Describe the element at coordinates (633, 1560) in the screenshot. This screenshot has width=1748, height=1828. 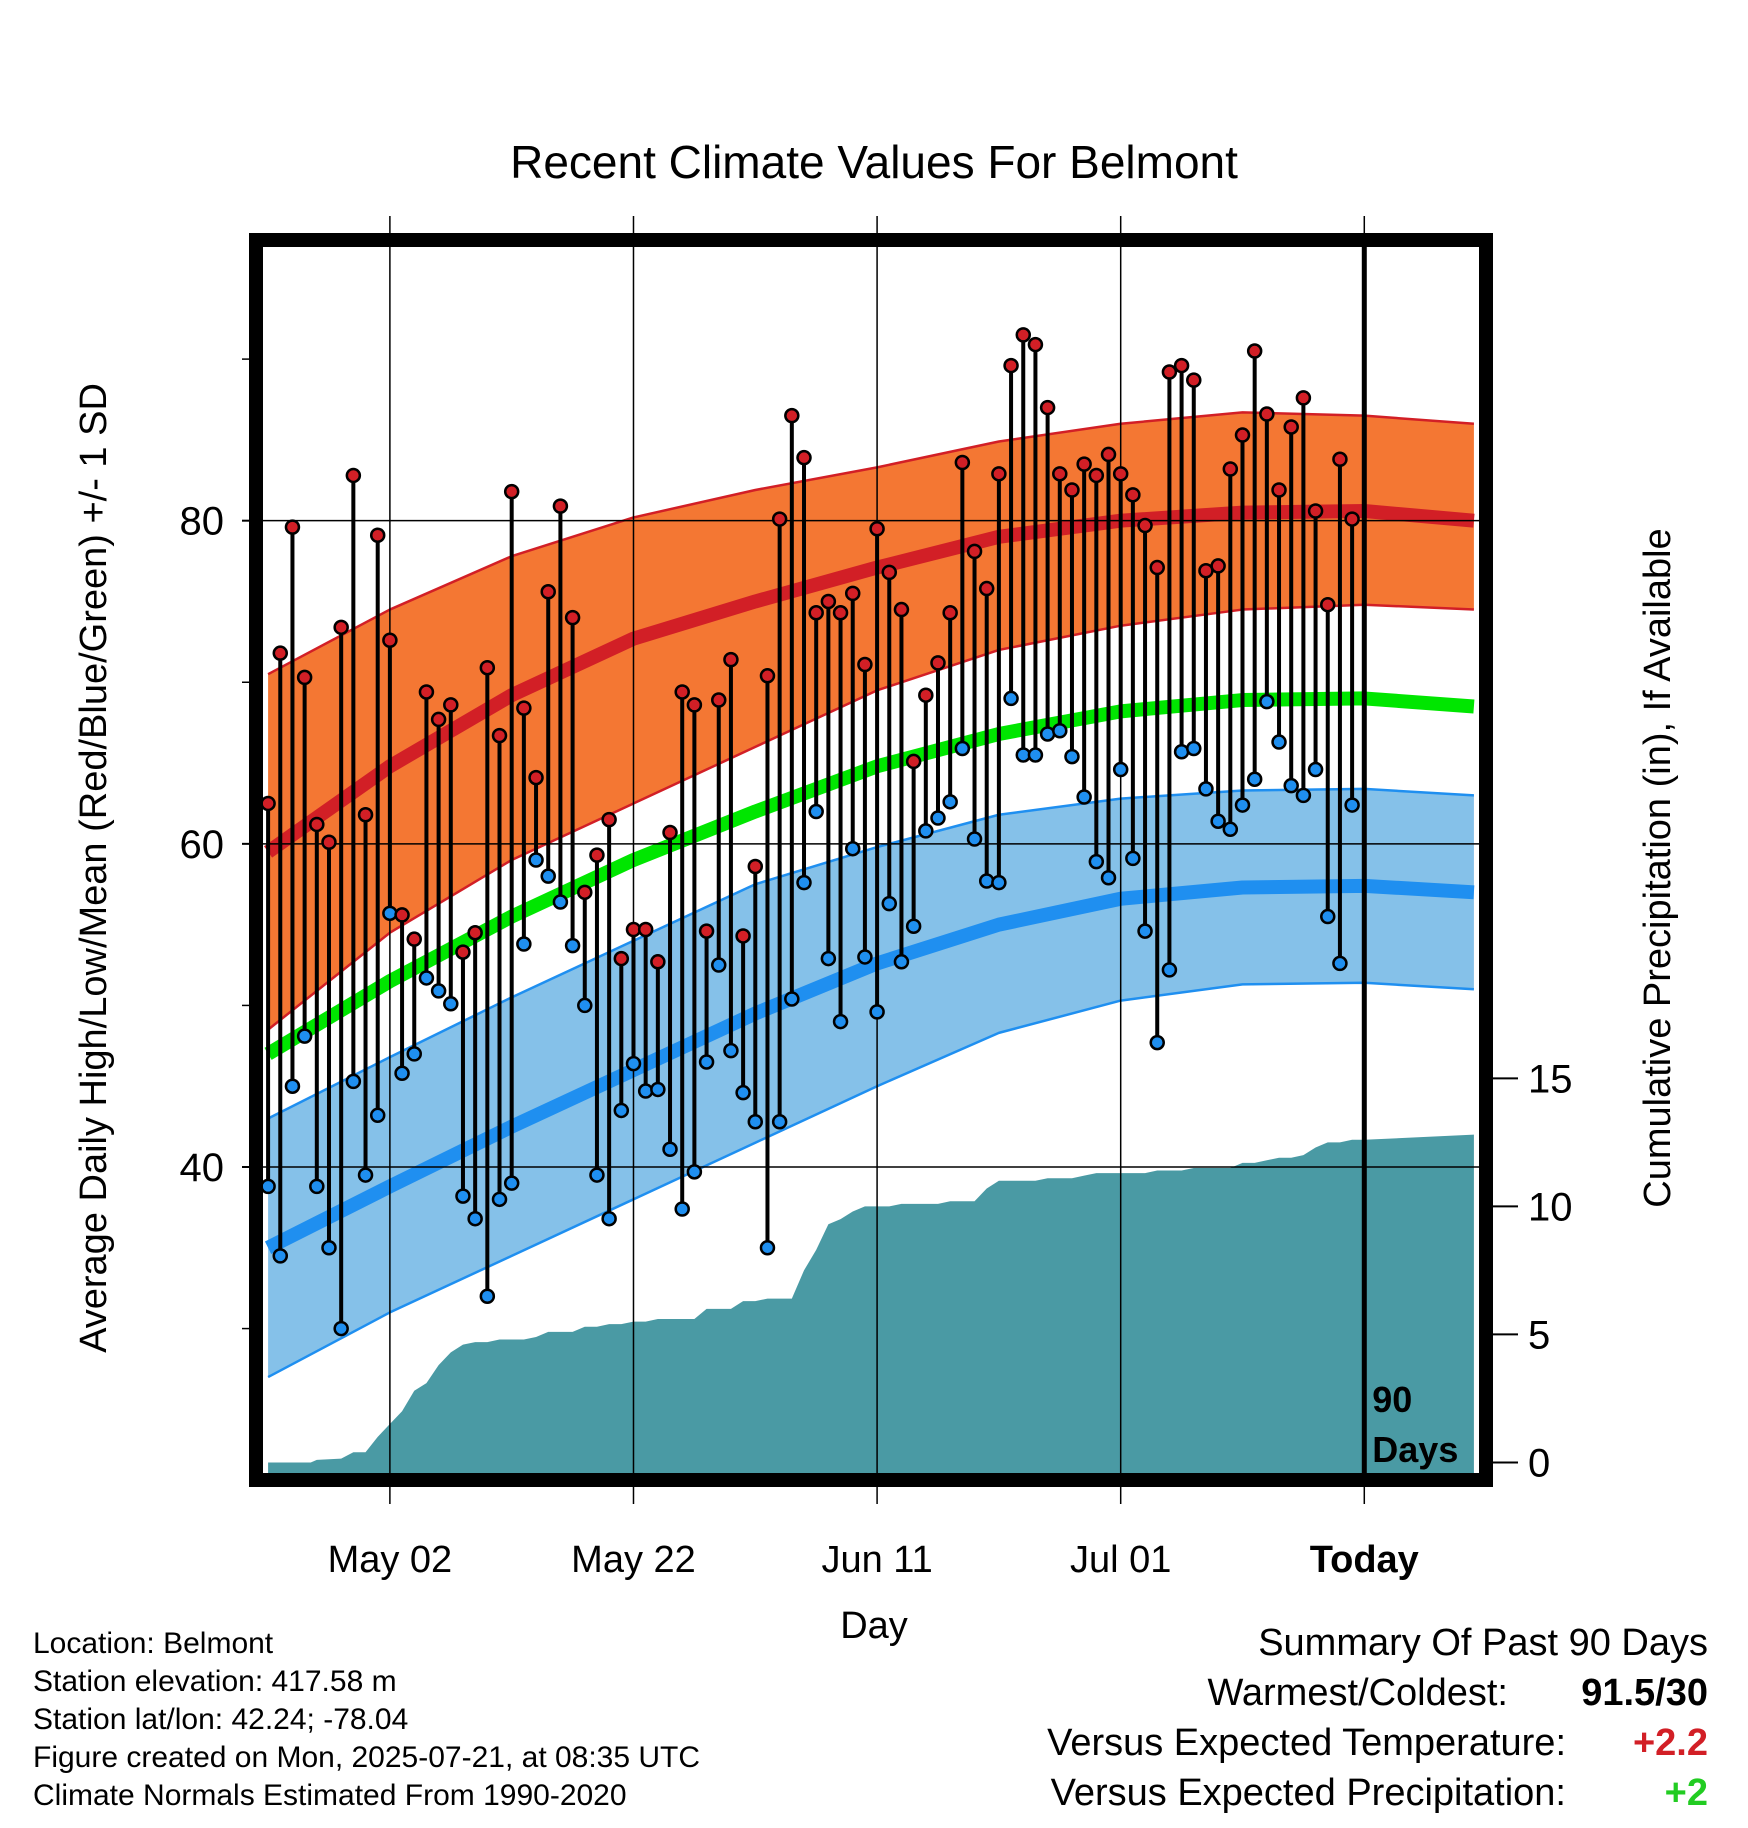
I see `x-tick-label: May 22` at that location.